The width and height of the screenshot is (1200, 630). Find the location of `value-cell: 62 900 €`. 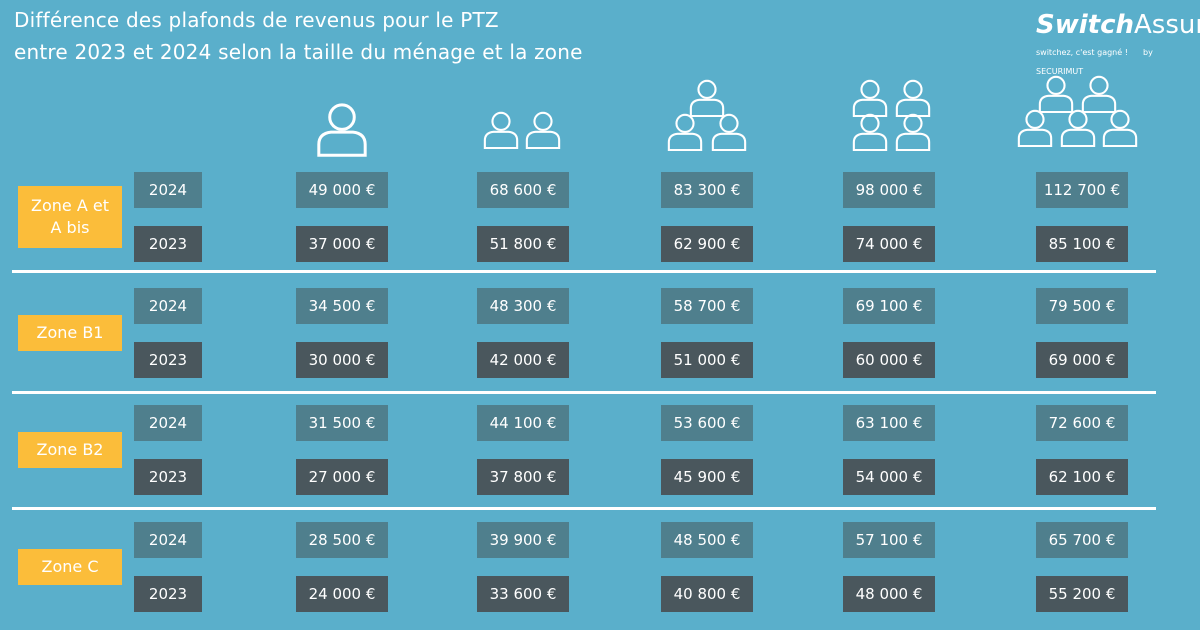

value-cell: 62 900 € is located at coordinates (707, 244).